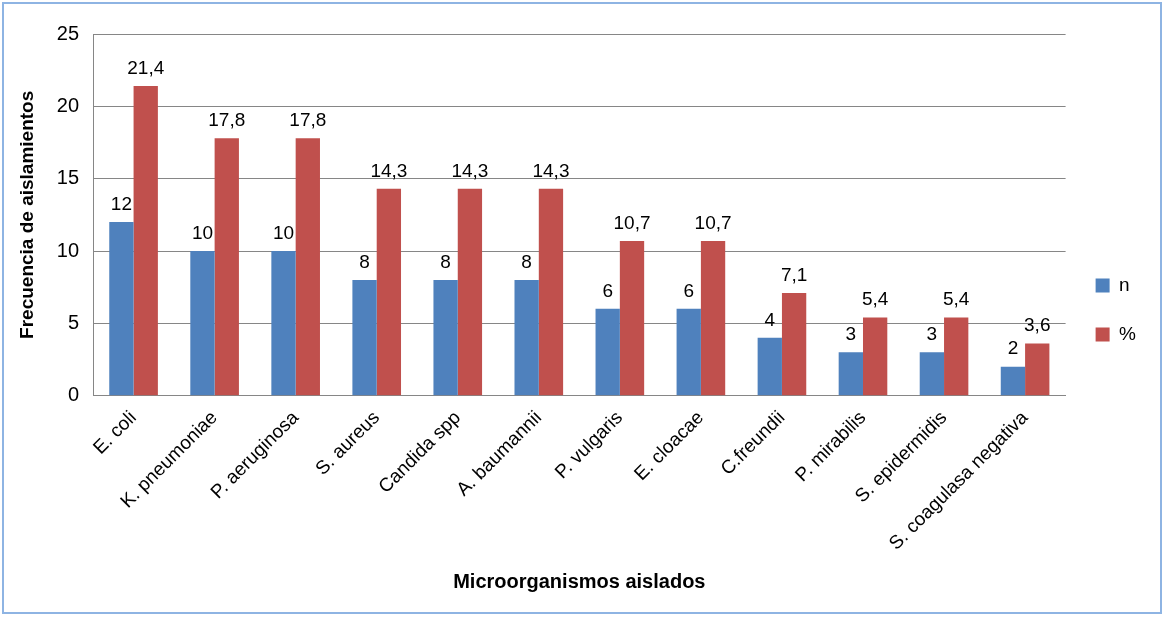 This screenshot has height=621, width=1169. I want to click on y-tick-label: 5, so click(73, 321).